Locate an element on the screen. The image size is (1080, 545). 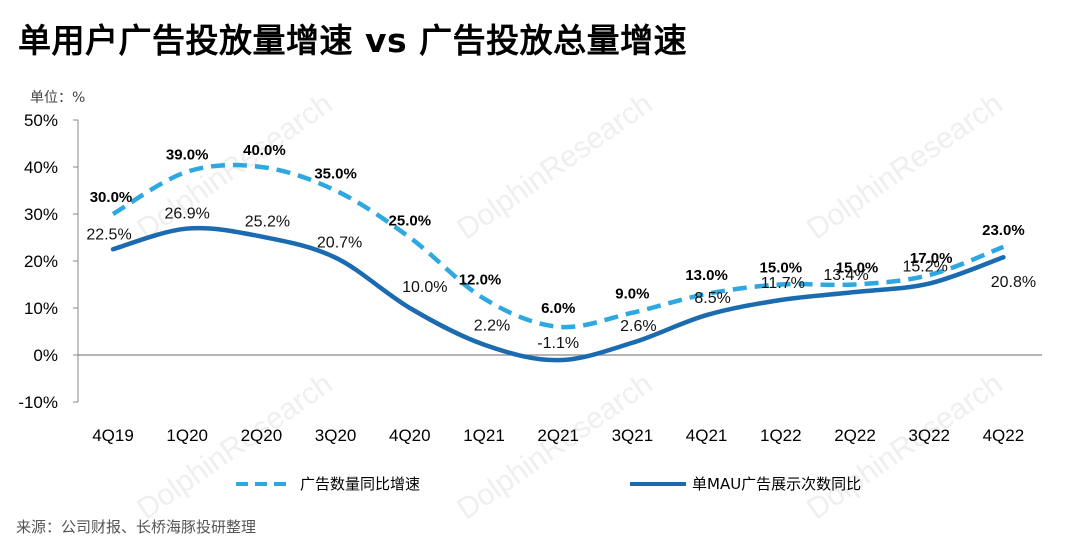
data-label-ad-impressions: 20.8% is located at coordinates (1013, 282).